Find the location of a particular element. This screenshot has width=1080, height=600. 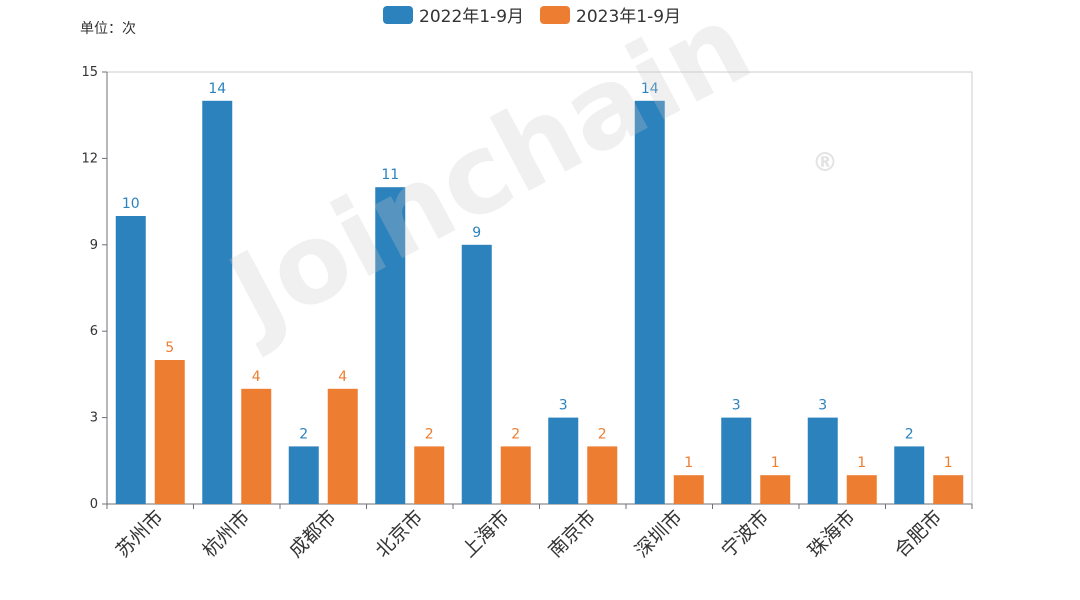

bar-value-label: 5 is located at coordinates (169, 348).